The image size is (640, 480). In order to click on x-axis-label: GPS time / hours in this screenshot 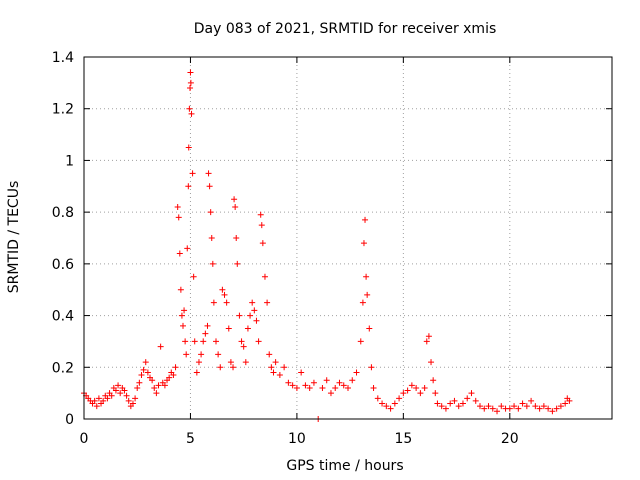, I will do `click(344, 466)`.